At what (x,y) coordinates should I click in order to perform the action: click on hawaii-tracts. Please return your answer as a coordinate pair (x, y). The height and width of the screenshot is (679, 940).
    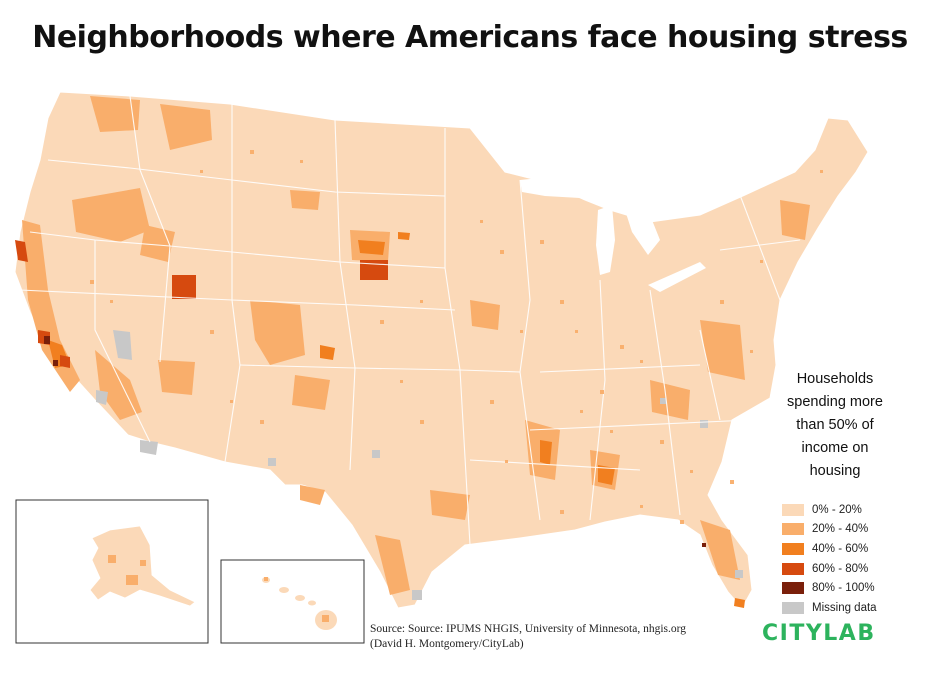
    Looking at the image, I should click on (296, 599).